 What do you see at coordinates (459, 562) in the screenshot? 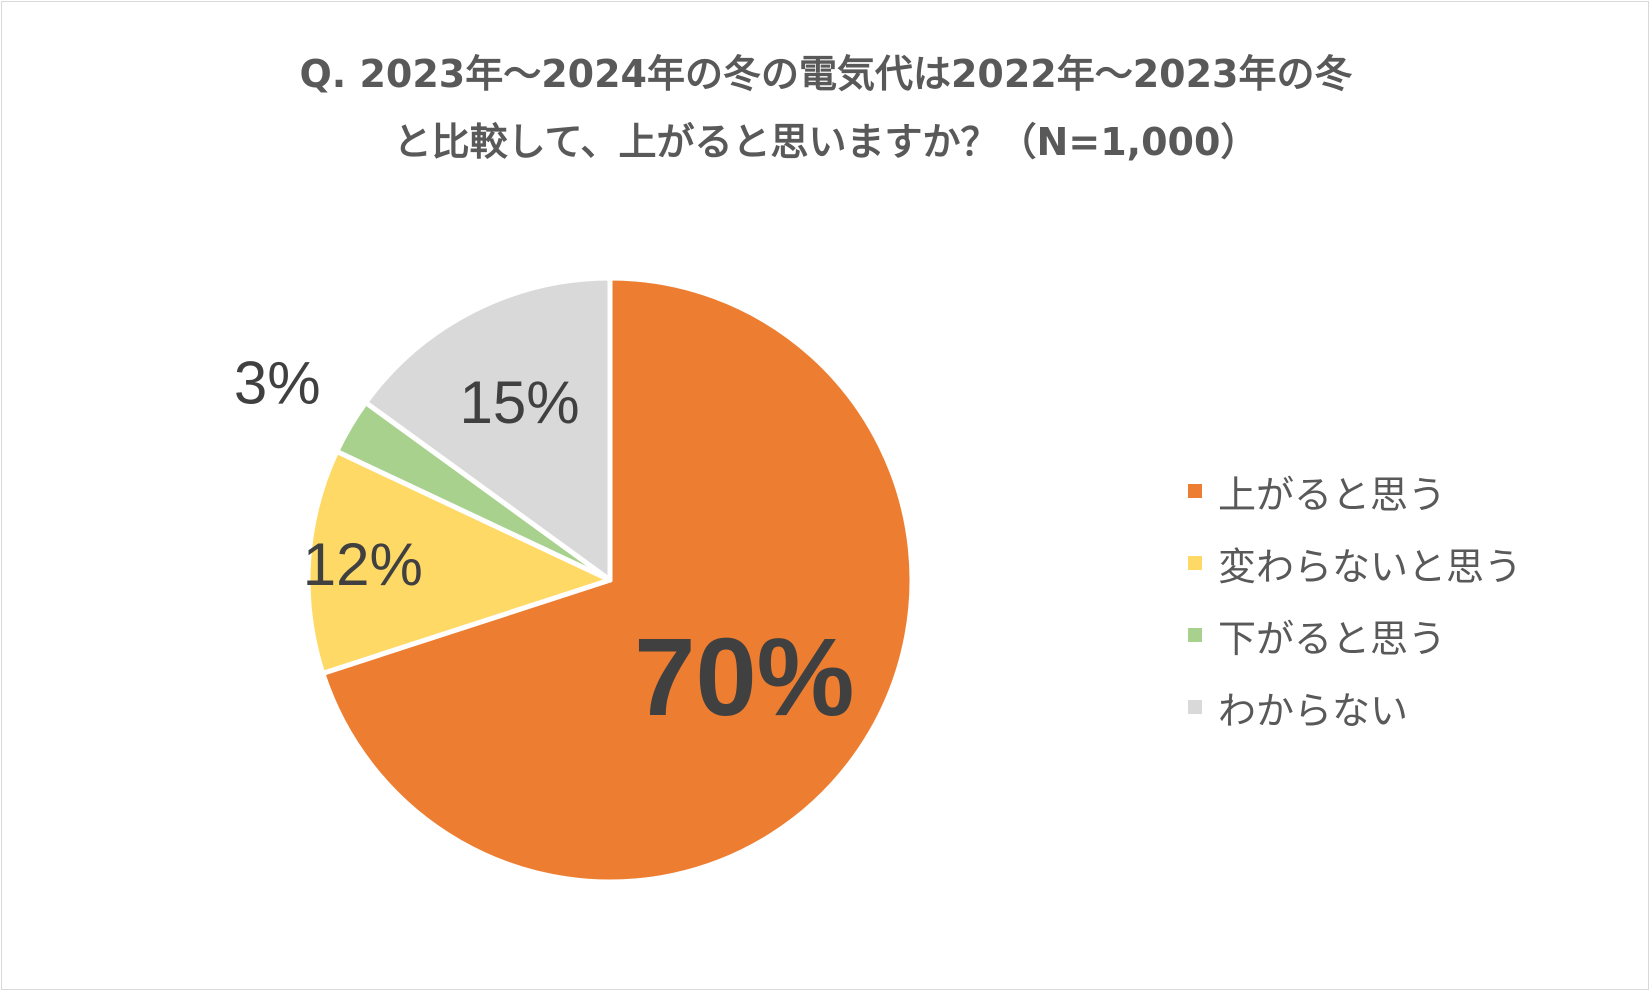
I see `slice-same` at bounding box center [459, 562].